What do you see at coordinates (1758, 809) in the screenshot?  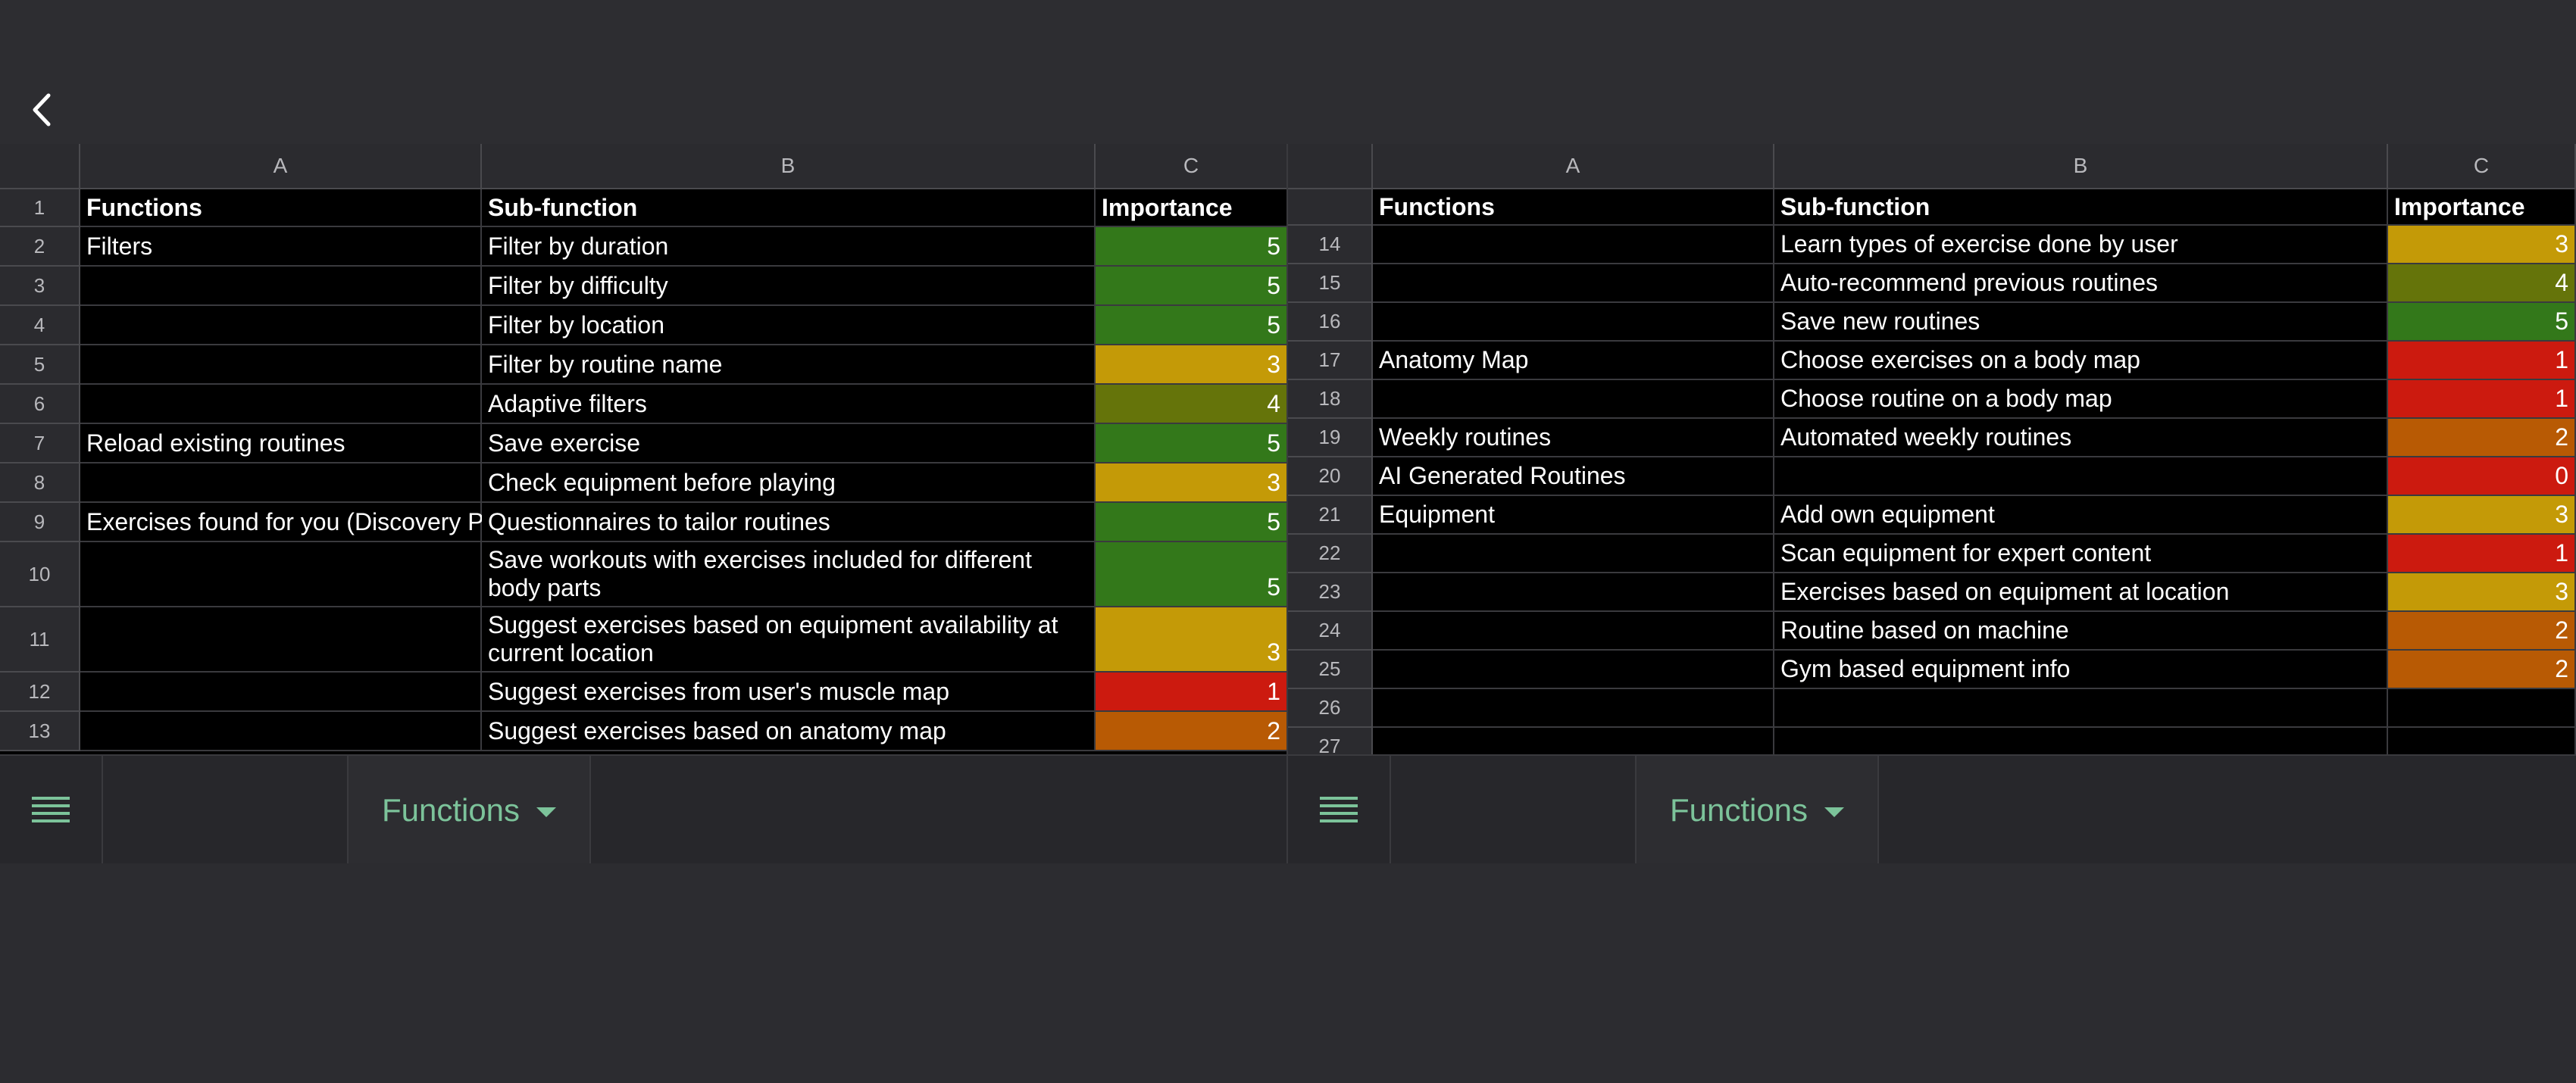 I see `tab-functions: Functions` at bounding box center [1758, 809].